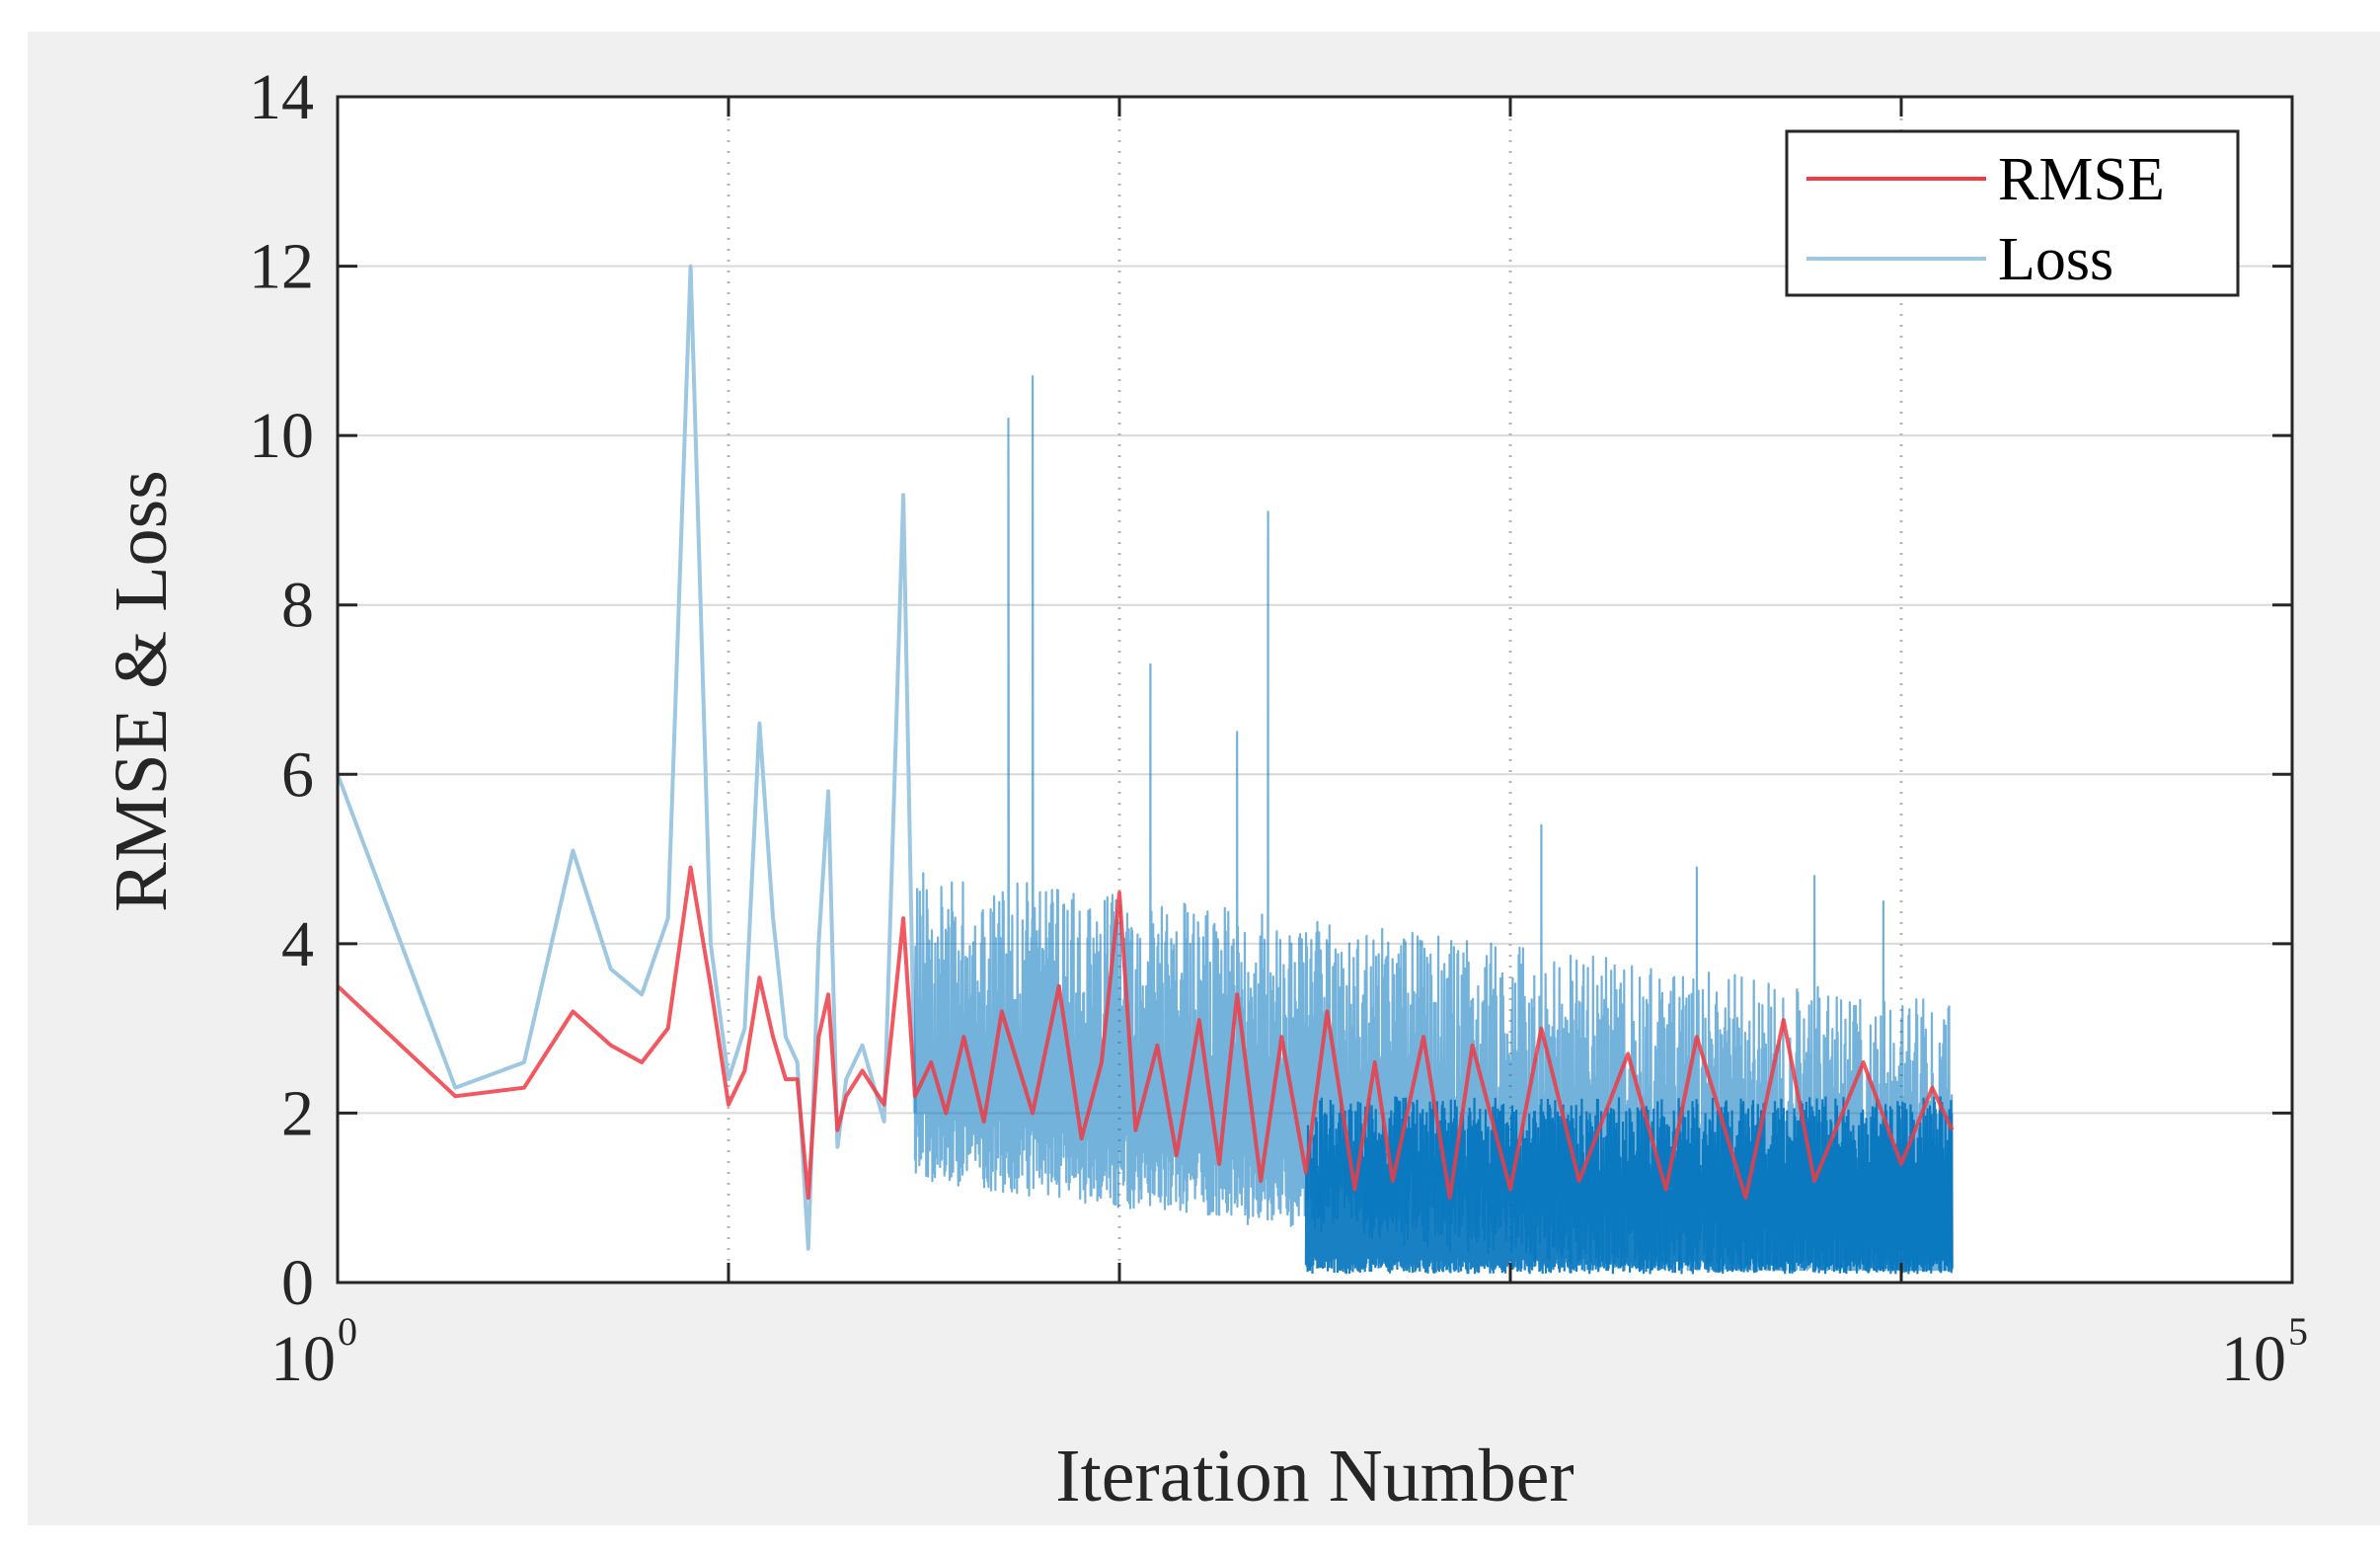  I want to click on legend-box, so click(2012, 213).